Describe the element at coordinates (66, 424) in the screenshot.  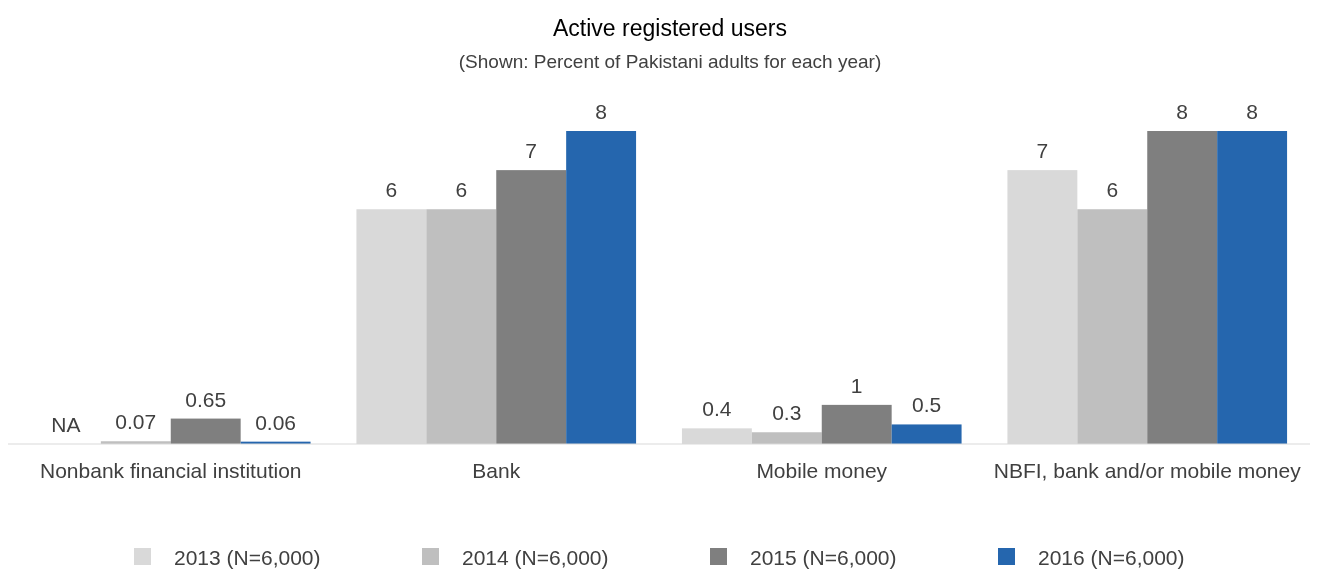
I see `text: NA` at that location.